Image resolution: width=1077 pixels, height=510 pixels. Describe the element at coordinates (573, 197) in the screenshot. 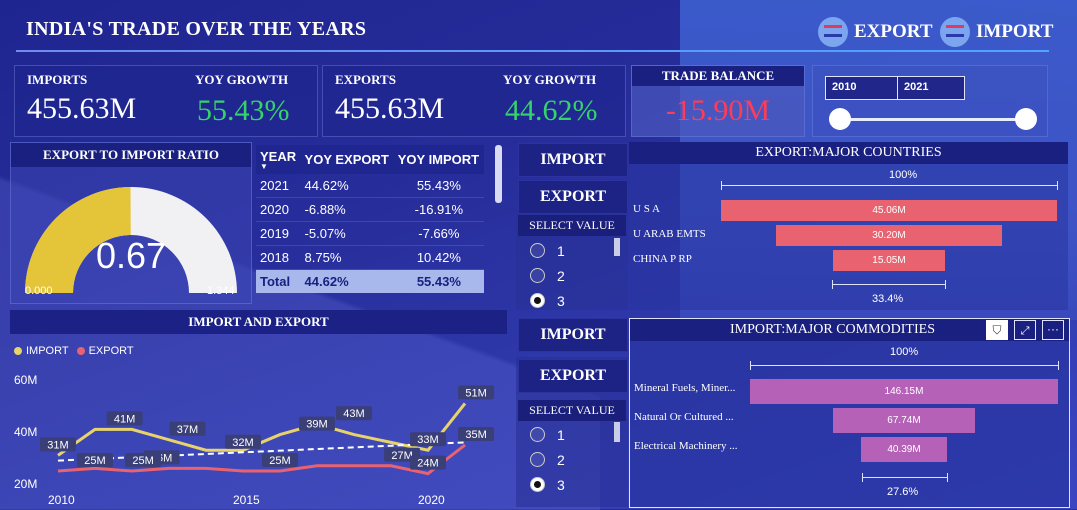

I see `toggle-top-export-button: EXPORT` at that location.